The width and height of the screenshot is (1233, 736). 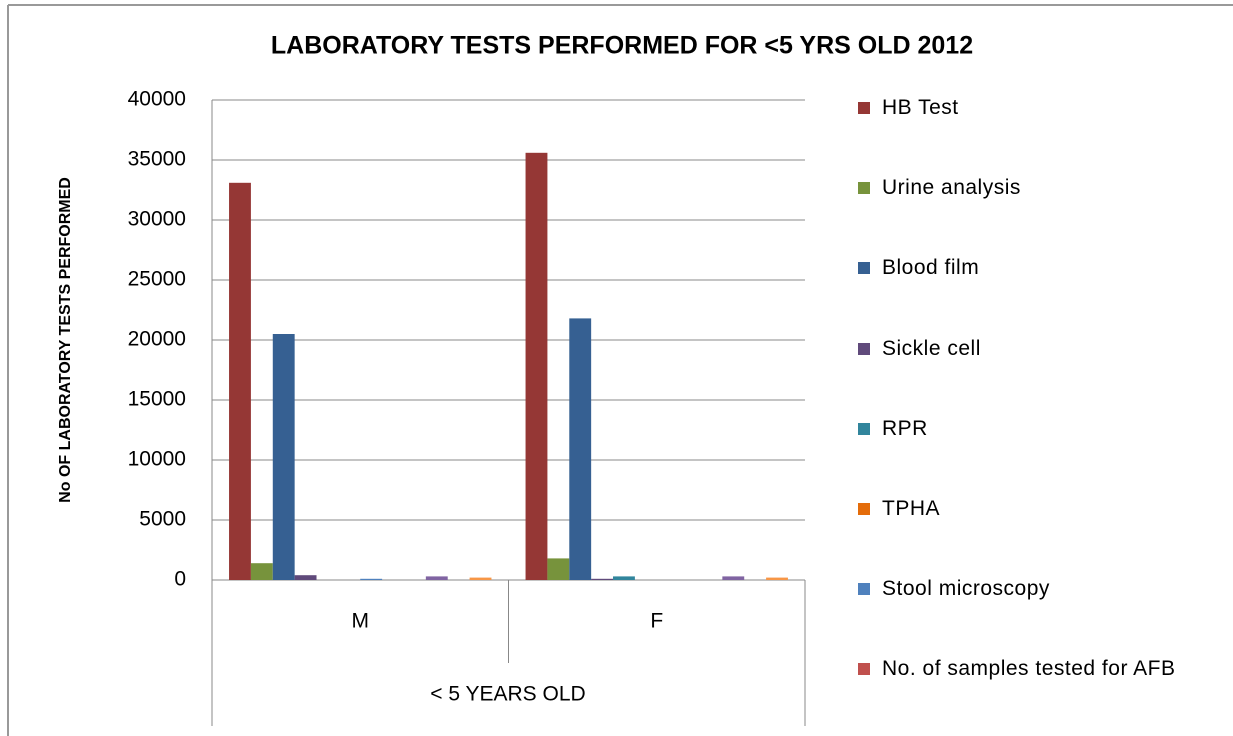 What do you see at coordinates (180, 579) in the screenshot?
I see `y-tick-label: 0` at bounding box center [180, 579].